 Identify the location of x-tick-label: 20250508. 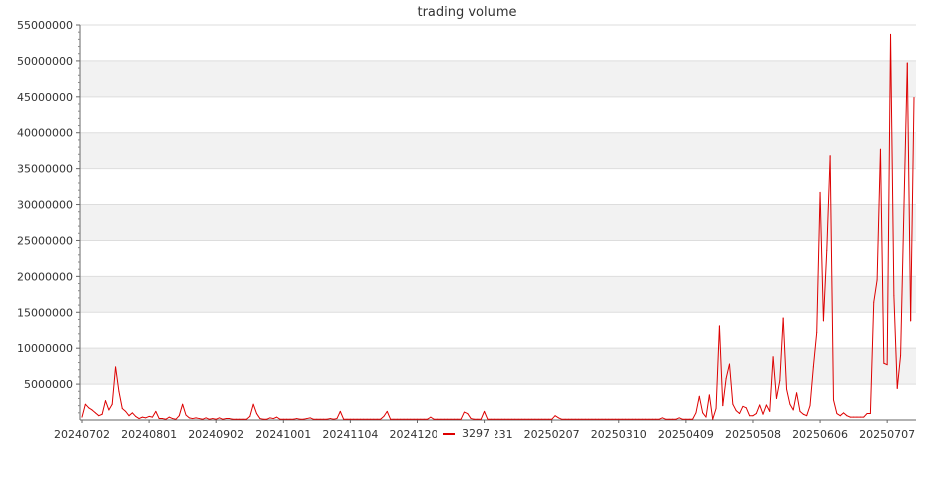
(753, 434).